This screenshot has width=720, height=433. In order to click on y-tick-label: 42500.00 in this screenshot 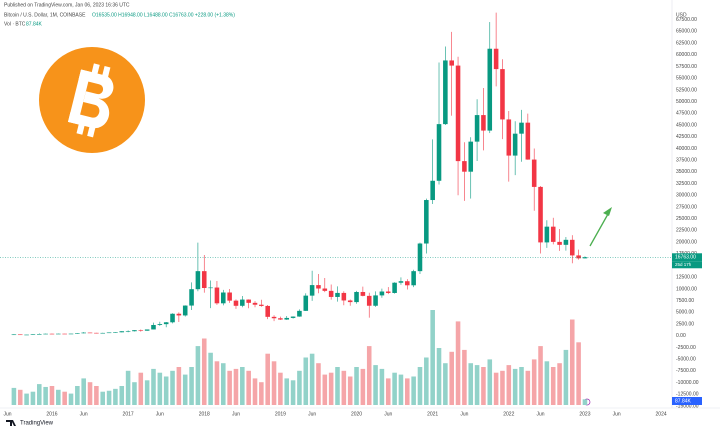, I will do `click(686, 137)`.